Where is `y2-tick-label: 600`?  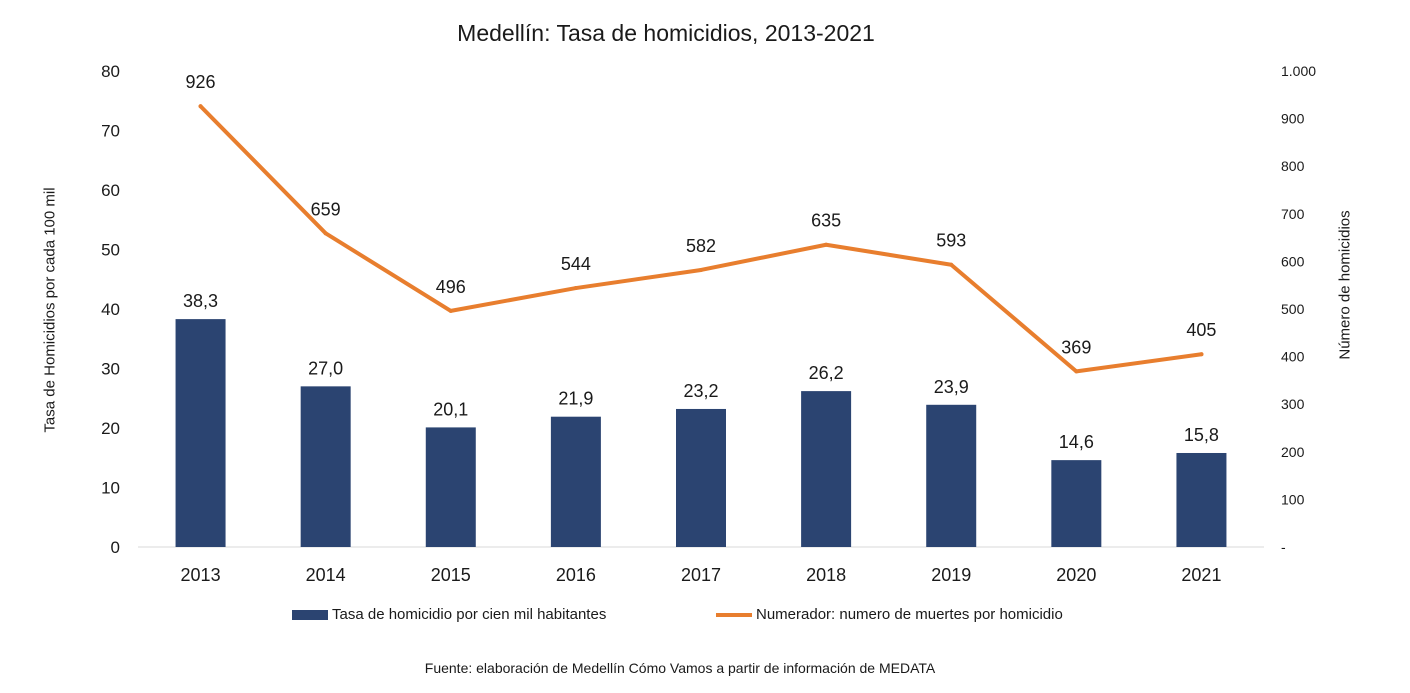
y2-tick-label: 600 is located at coordinates (1293, 261).